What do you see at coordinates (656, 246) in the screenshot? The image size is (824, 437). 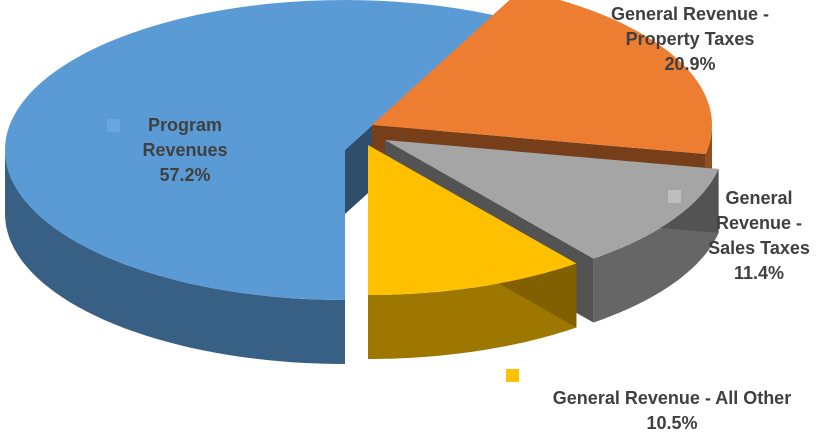 I see `slice-side-sales-taxes` at bounding box center [656, 246].